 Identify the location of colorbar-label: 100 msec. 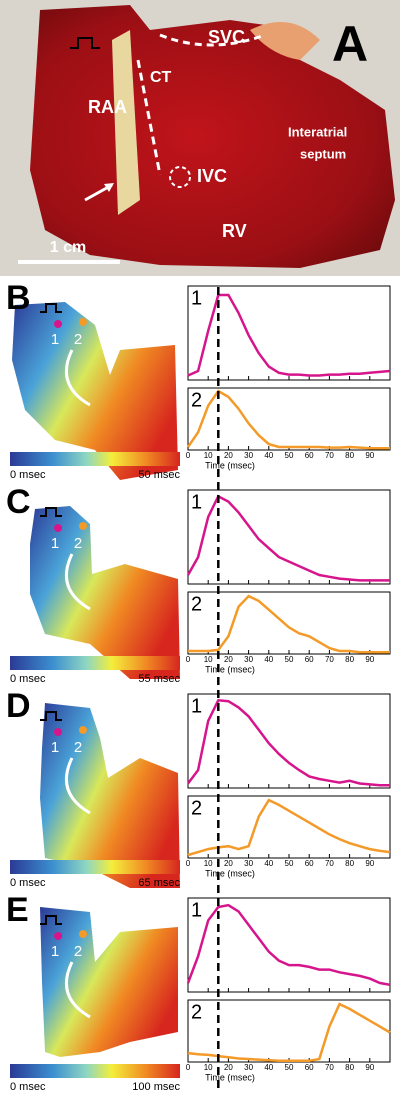
(156, 1087).